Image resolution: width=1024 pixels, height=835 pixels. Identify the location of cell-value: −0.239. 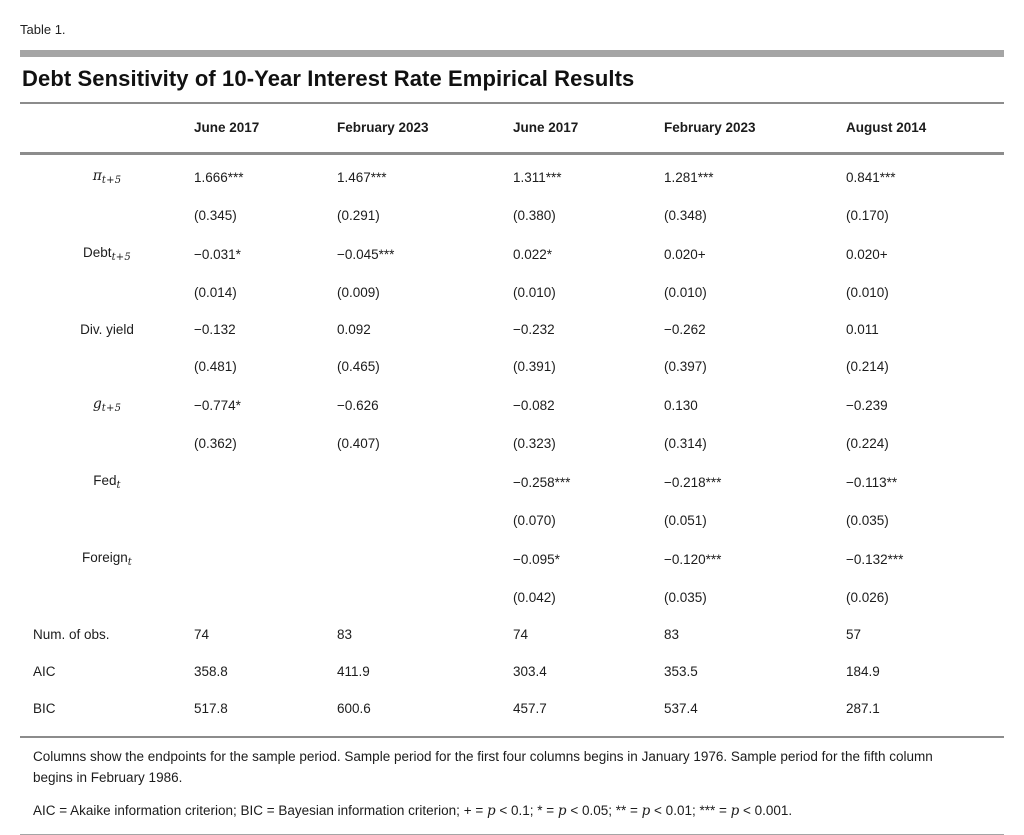
(867, 405).